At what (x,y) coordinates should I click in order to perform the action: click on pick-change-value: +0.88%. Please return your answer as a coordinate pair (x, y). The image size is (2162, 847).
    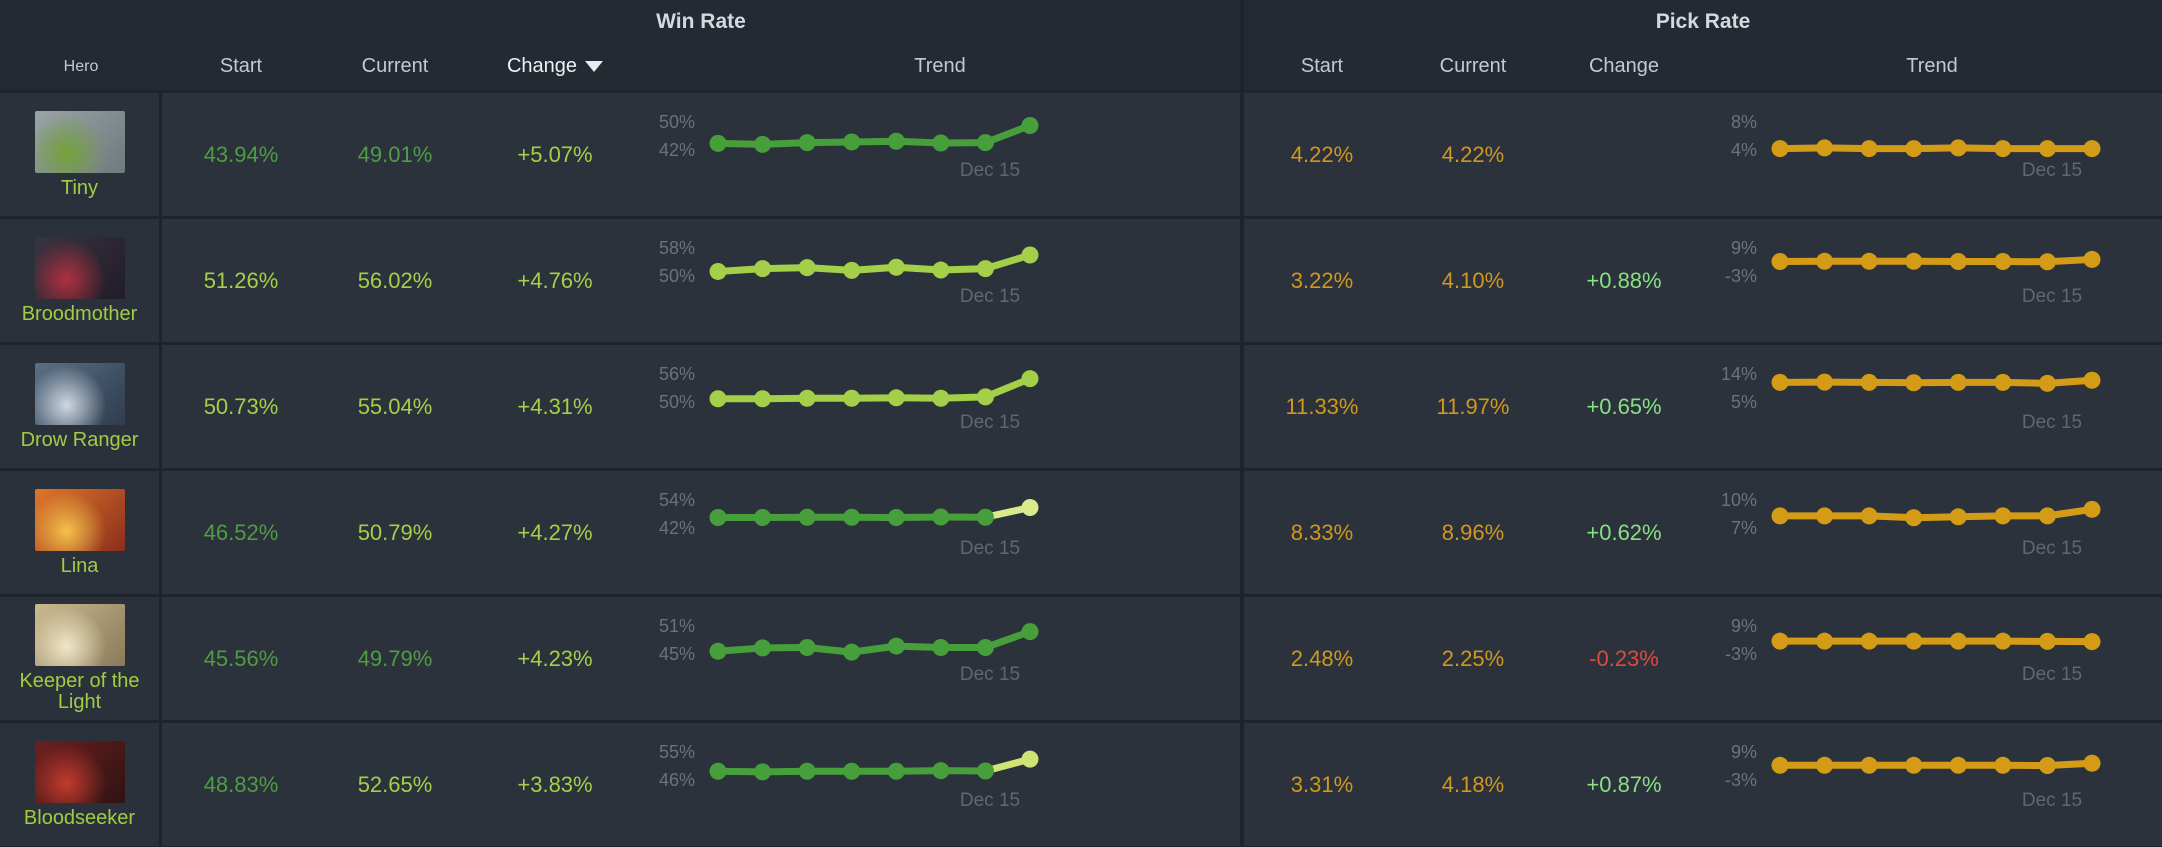
    Looking at the image, I should click on (1624, 280).